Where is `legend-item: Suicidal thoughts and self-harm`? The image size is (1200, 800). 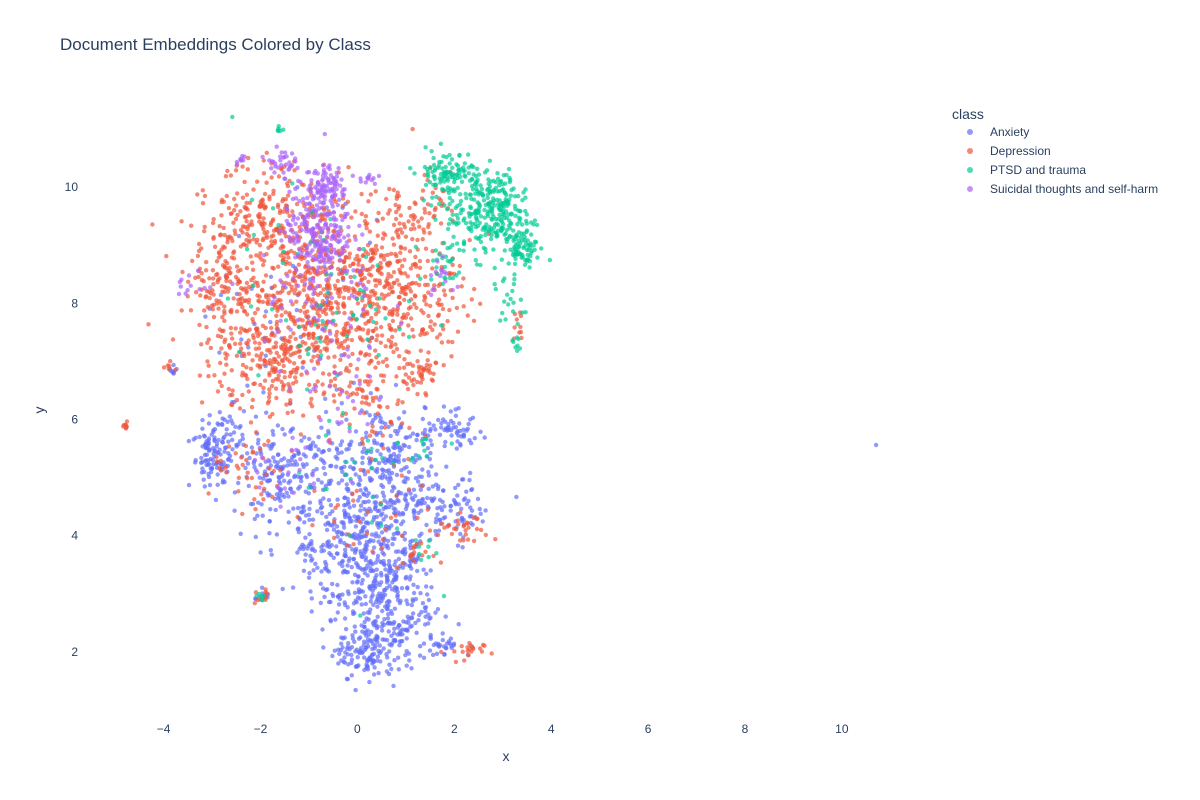 legend-item: Suicidal thoughts and self-harm is located at coordinates (1062, 189).